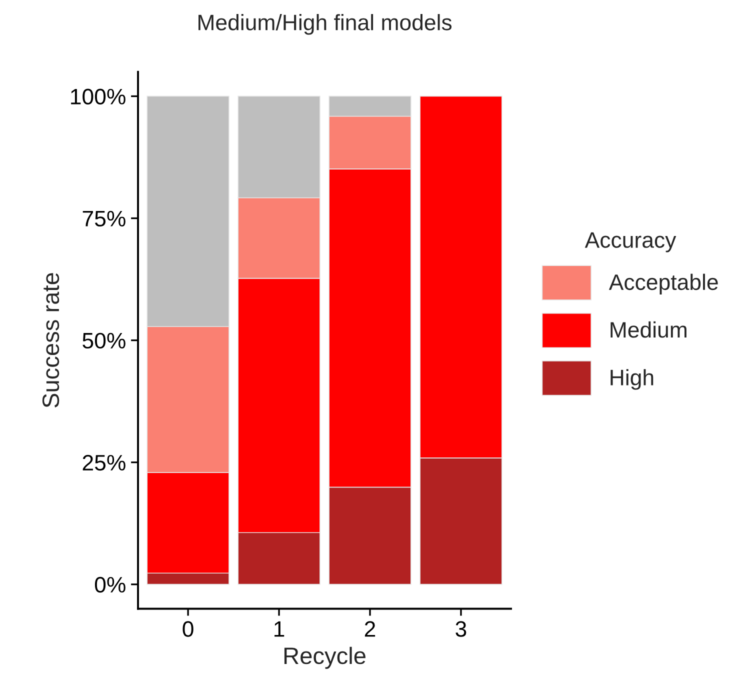 This screenshot has width=746, height=684. I want to click on y-tick-label: 50%, so click(104, 340).